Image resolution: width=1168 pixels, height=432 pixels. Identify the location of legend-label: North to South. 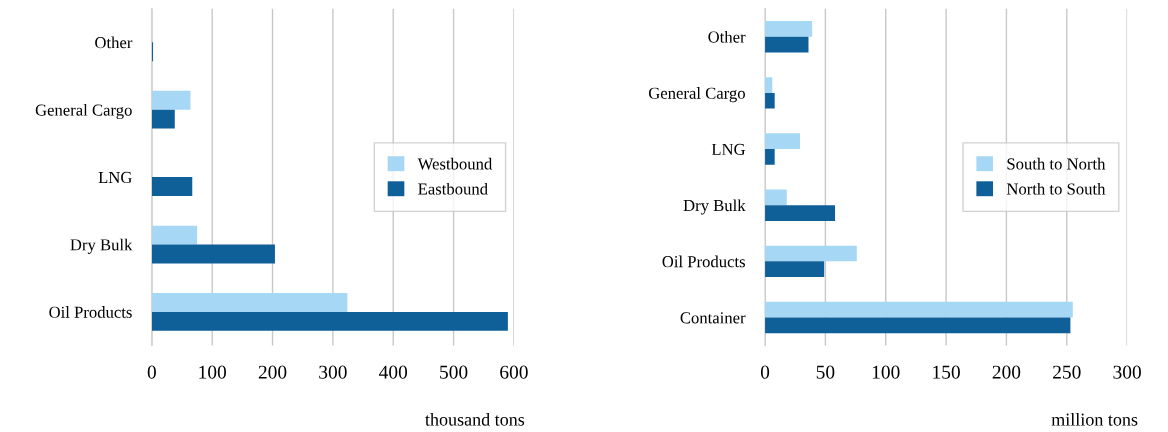
(1056, 188).